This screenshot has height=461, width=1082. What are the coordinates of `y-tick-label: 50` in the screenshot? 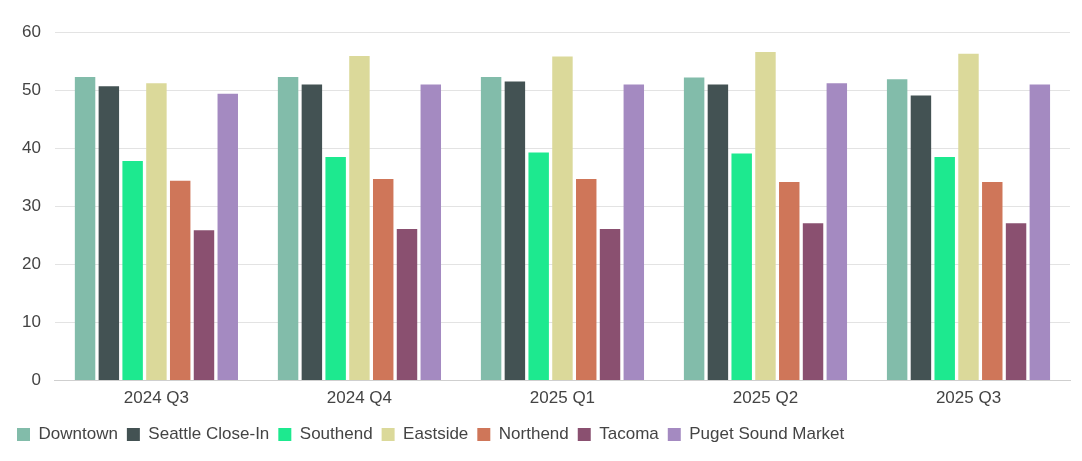 It's located at (31, 89).